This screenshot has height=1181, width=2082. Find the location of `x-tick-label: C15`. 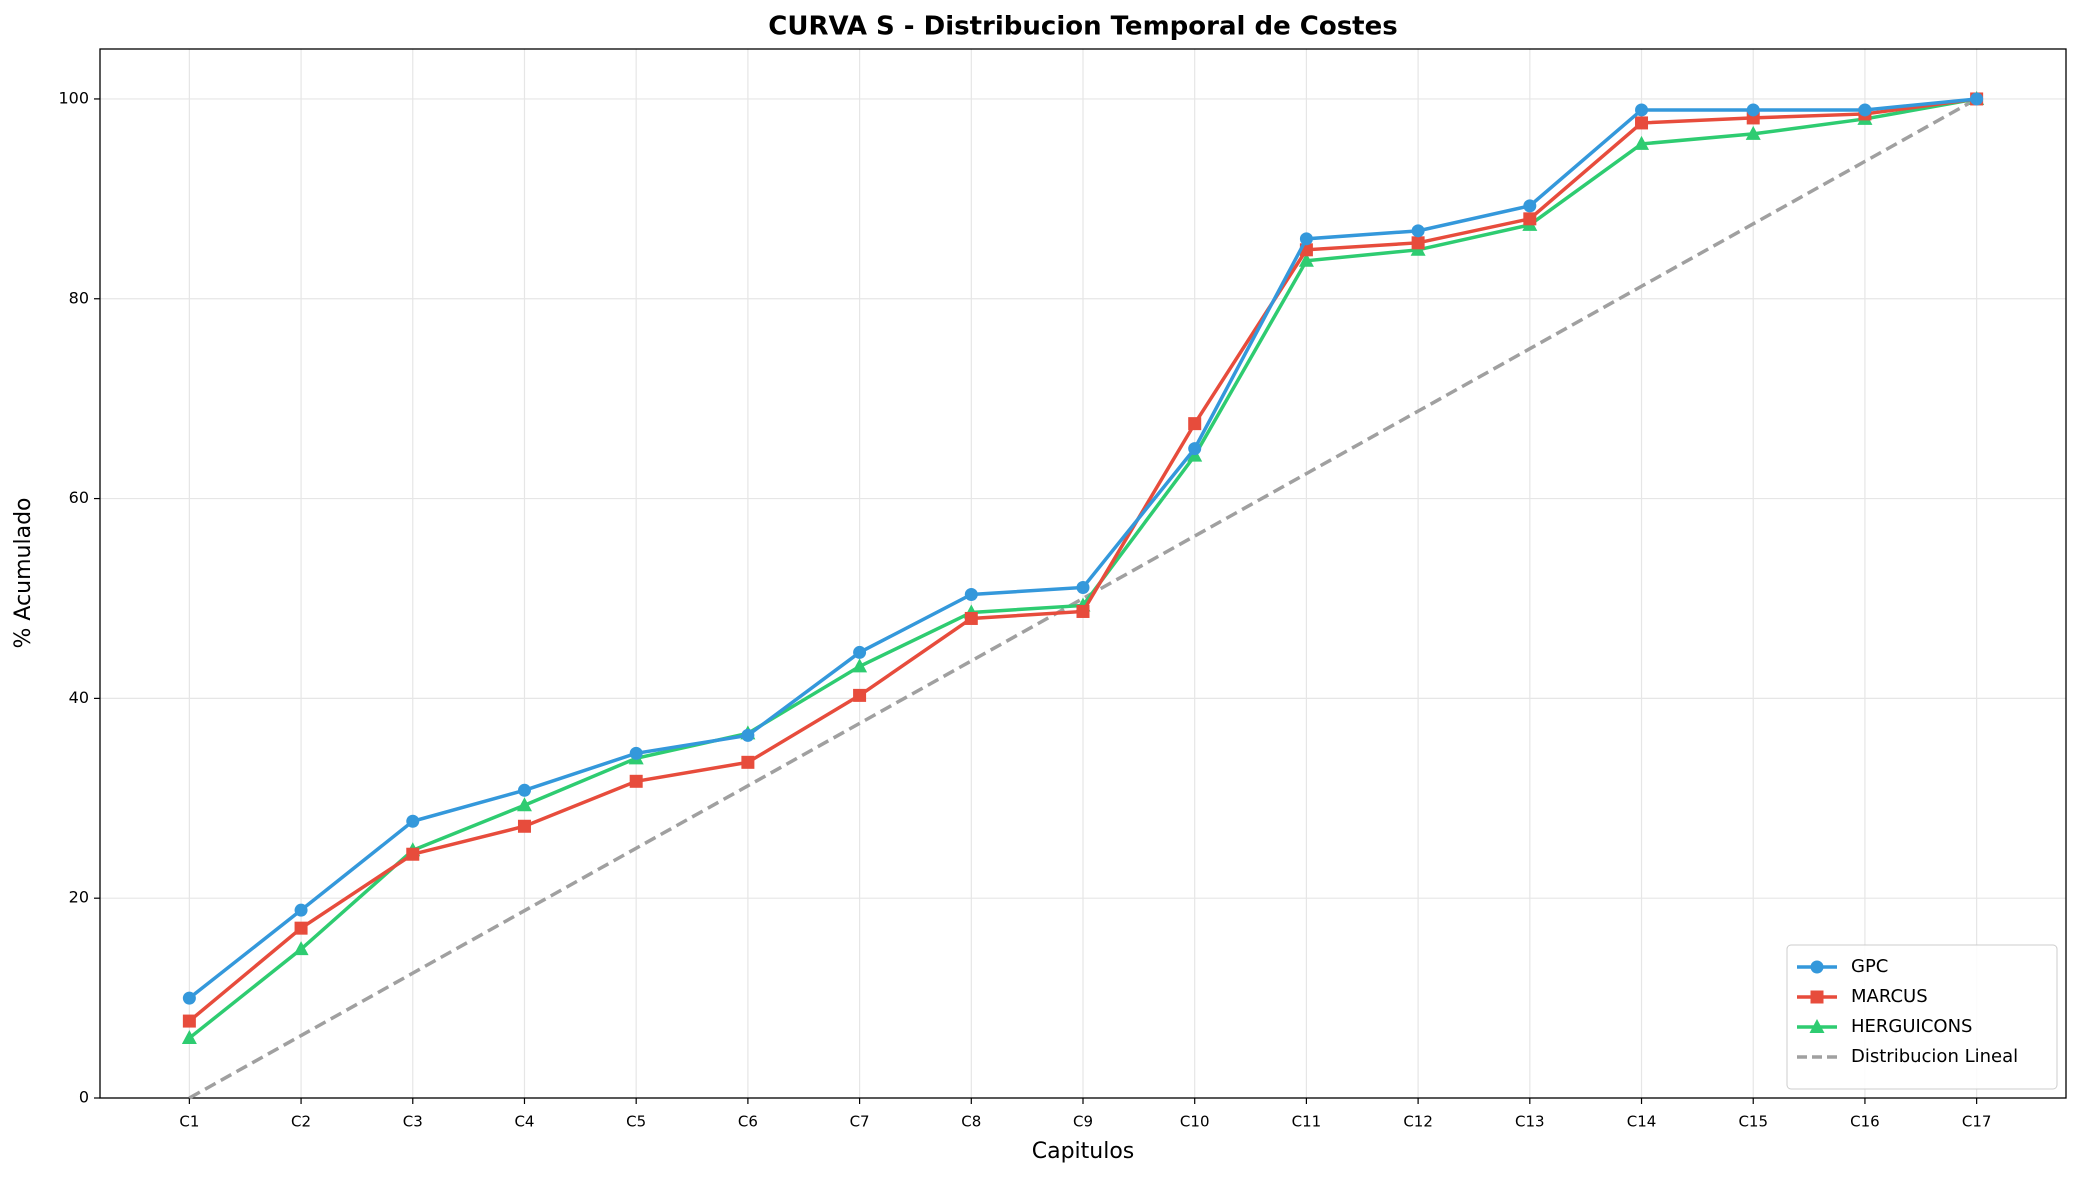

x-tick-label: C15 is located at coordinates (1753, 1122).